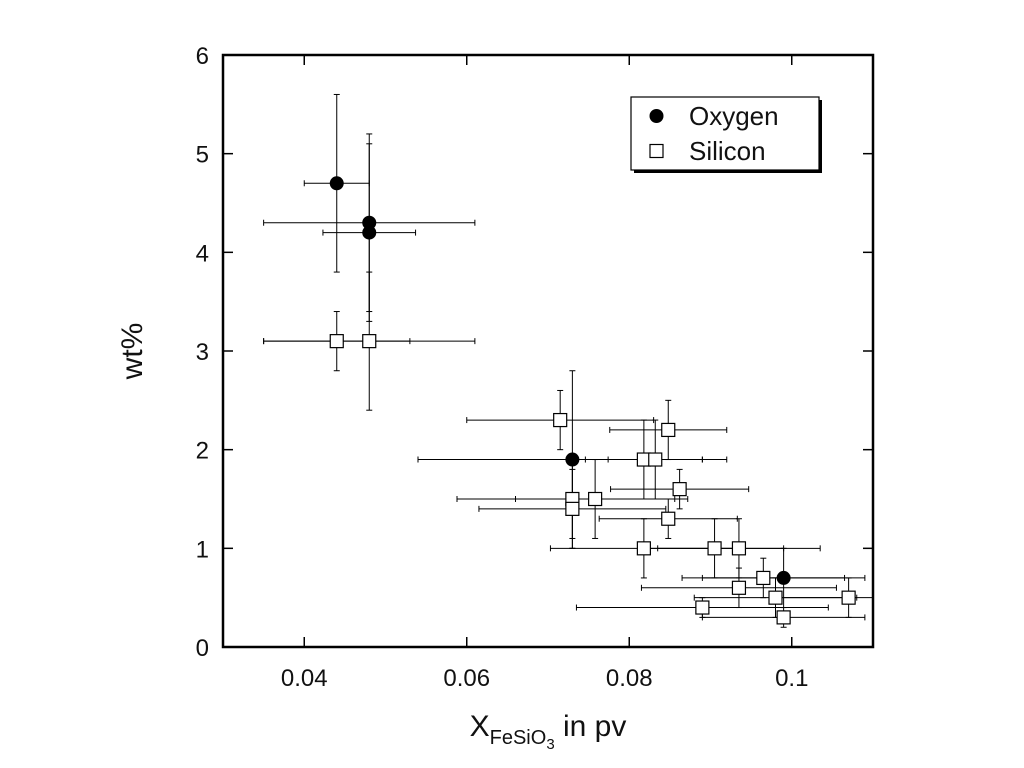 The width and height of the screenshot is (1024, 768). What do you see at coordinates (202, 253) in the screenshot?
I see `y-tick-label: 4` at bounding box center [202, 253].